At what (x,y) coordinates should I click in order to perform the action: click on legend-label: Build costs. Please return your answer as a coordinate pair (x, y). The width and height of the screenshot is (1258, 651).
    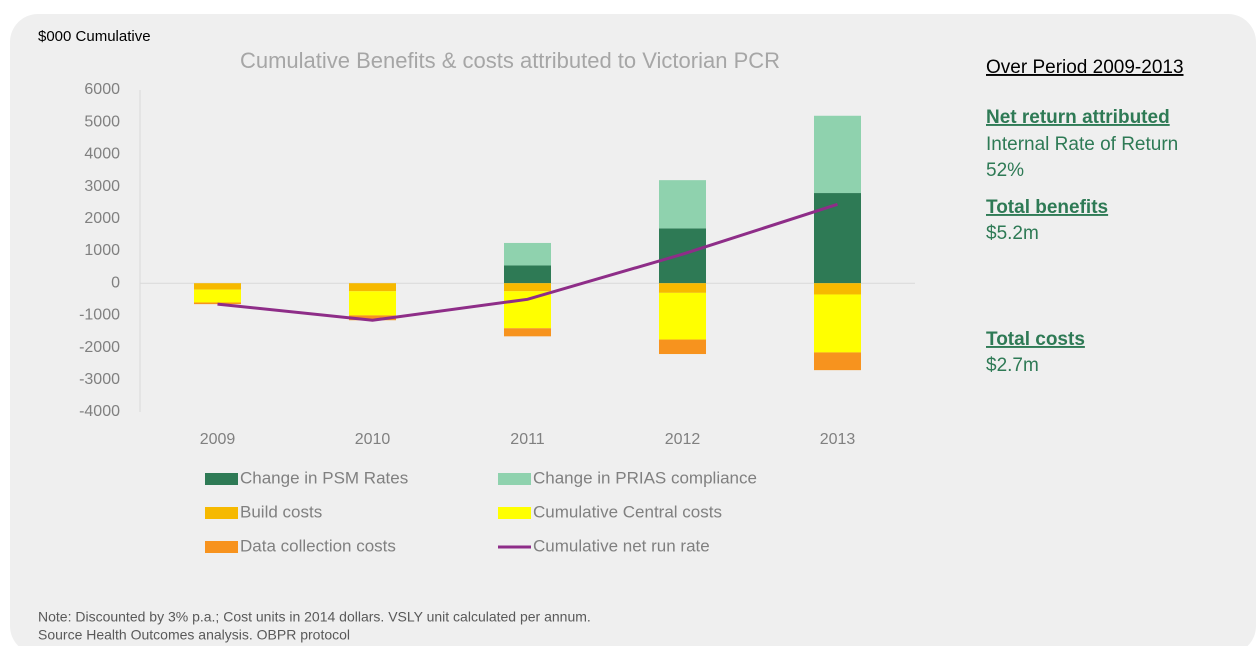
    Looking at the image, I should click on (281, 511).